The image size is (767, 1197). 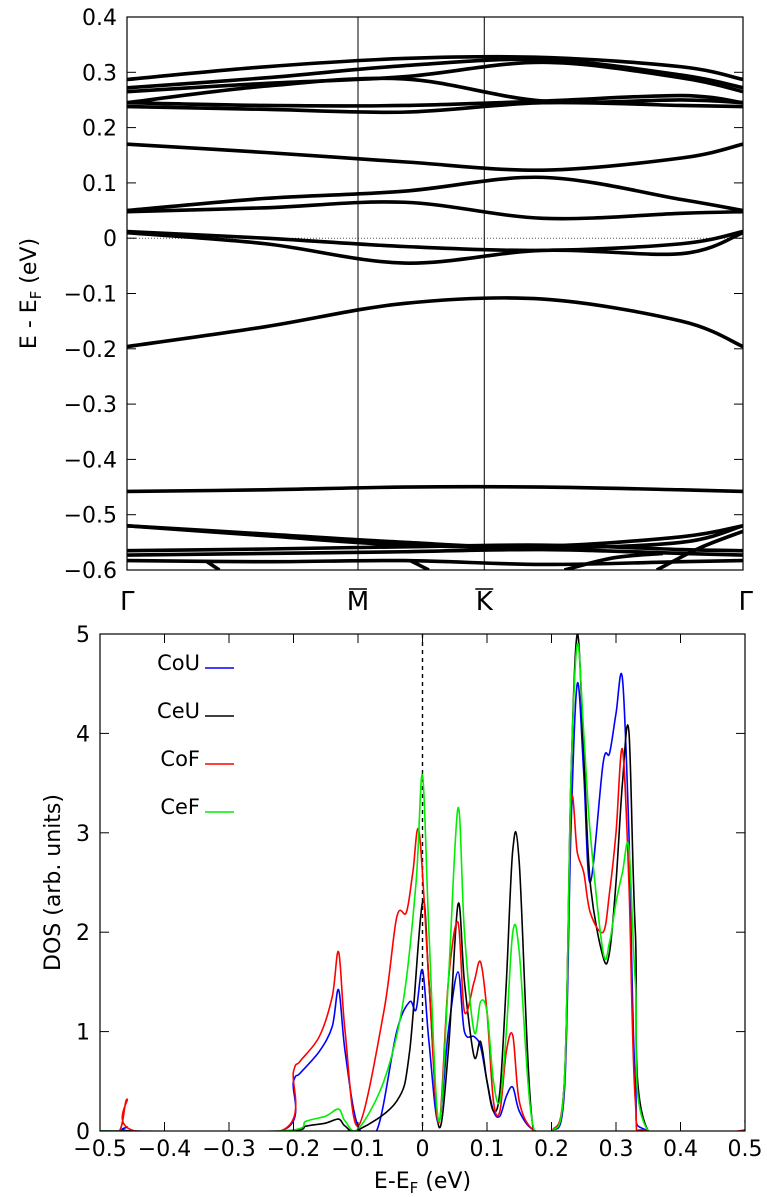 What do you see at coordinates (293, 1149) in the screenshot?
I see `dos-xtick-label: −0.2` at bounding box center [293, 1149].